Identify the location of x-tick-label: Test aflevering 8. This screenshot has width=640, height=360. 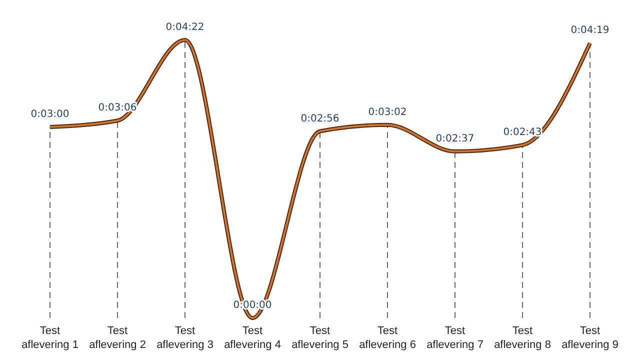
(522, 338).